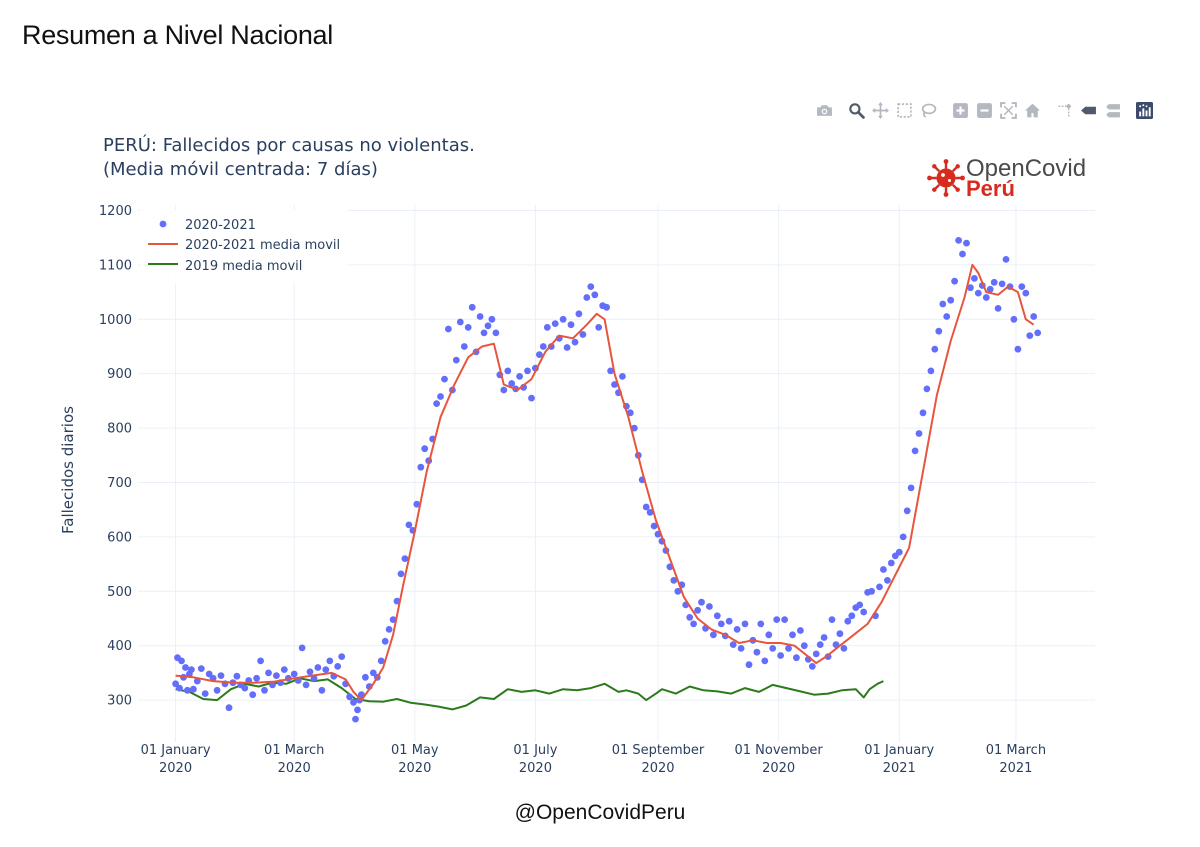 The width and height of the screenshot is (1200, 847). What do you see at coordinates (928, 110) in the screenshot?
I see `lasso-select-icon` at bounding box center [928, 110].